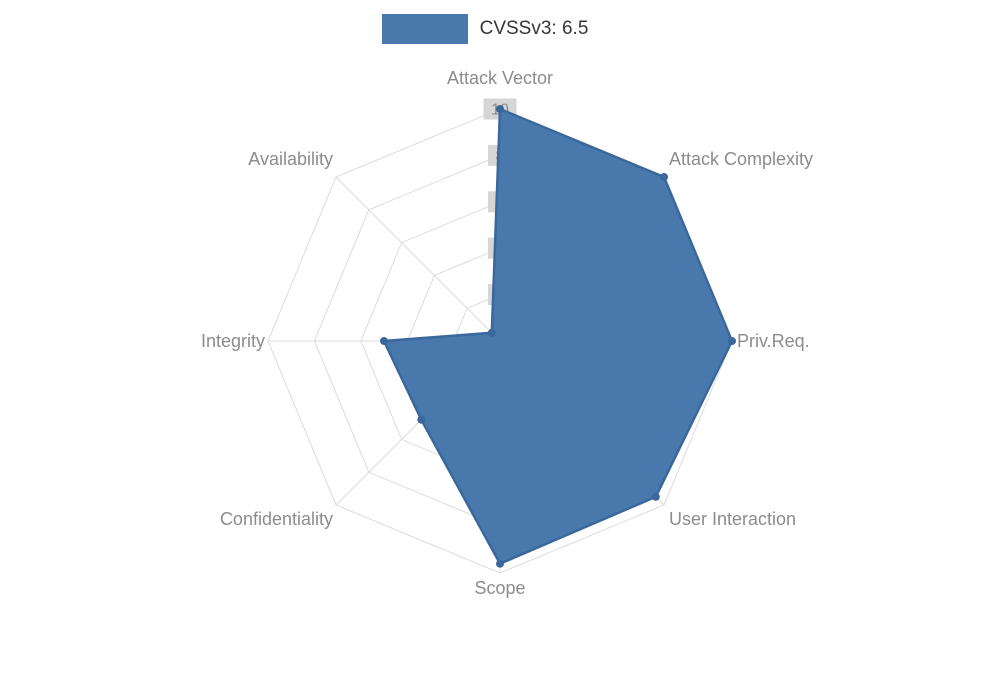  Describe the element at coordinates (500, 109) in the screenshot. I see `vertex-dot-attack-vector` at that location.